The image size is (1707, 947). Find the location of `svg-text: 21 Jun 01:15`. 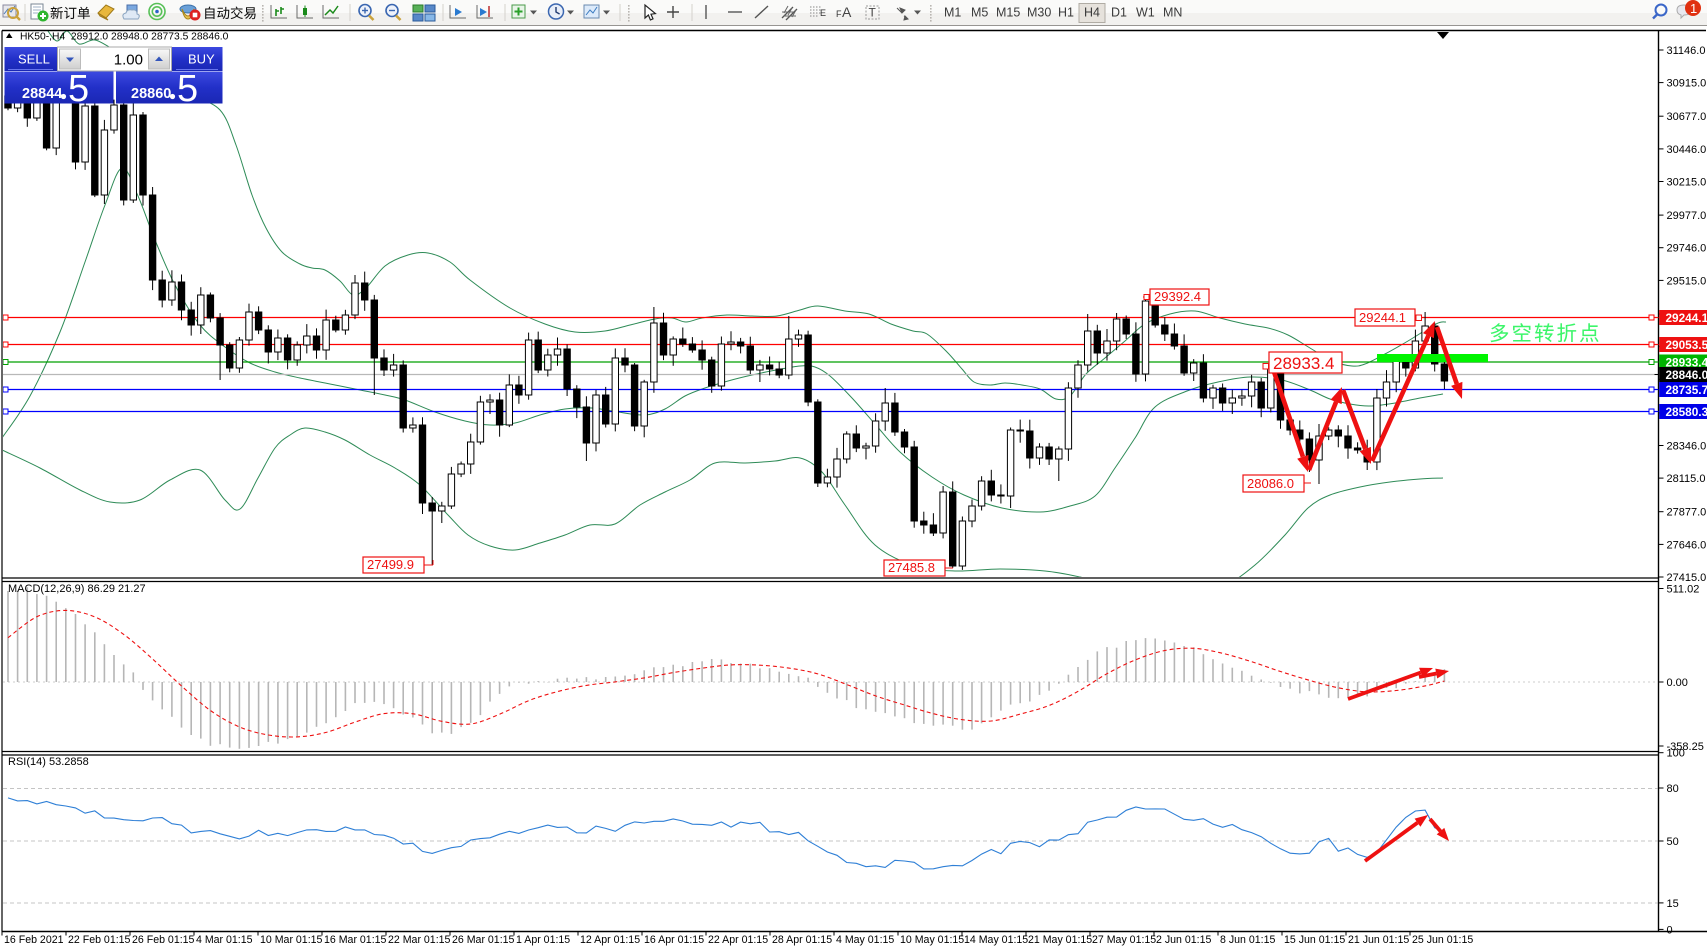

svg-text: 21 Jun 01:15 is located at coordinates (1378, 940).